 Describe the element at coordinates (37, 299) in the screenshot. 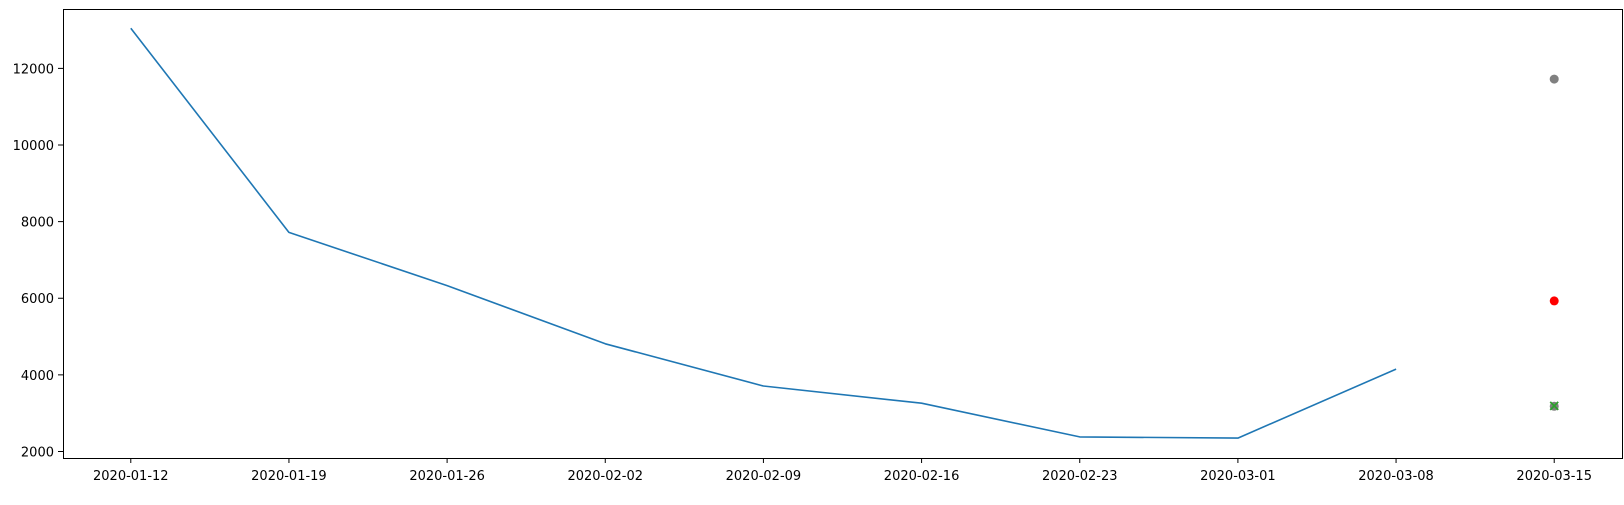

I see `y-tick-label-2: 6000` at that location.